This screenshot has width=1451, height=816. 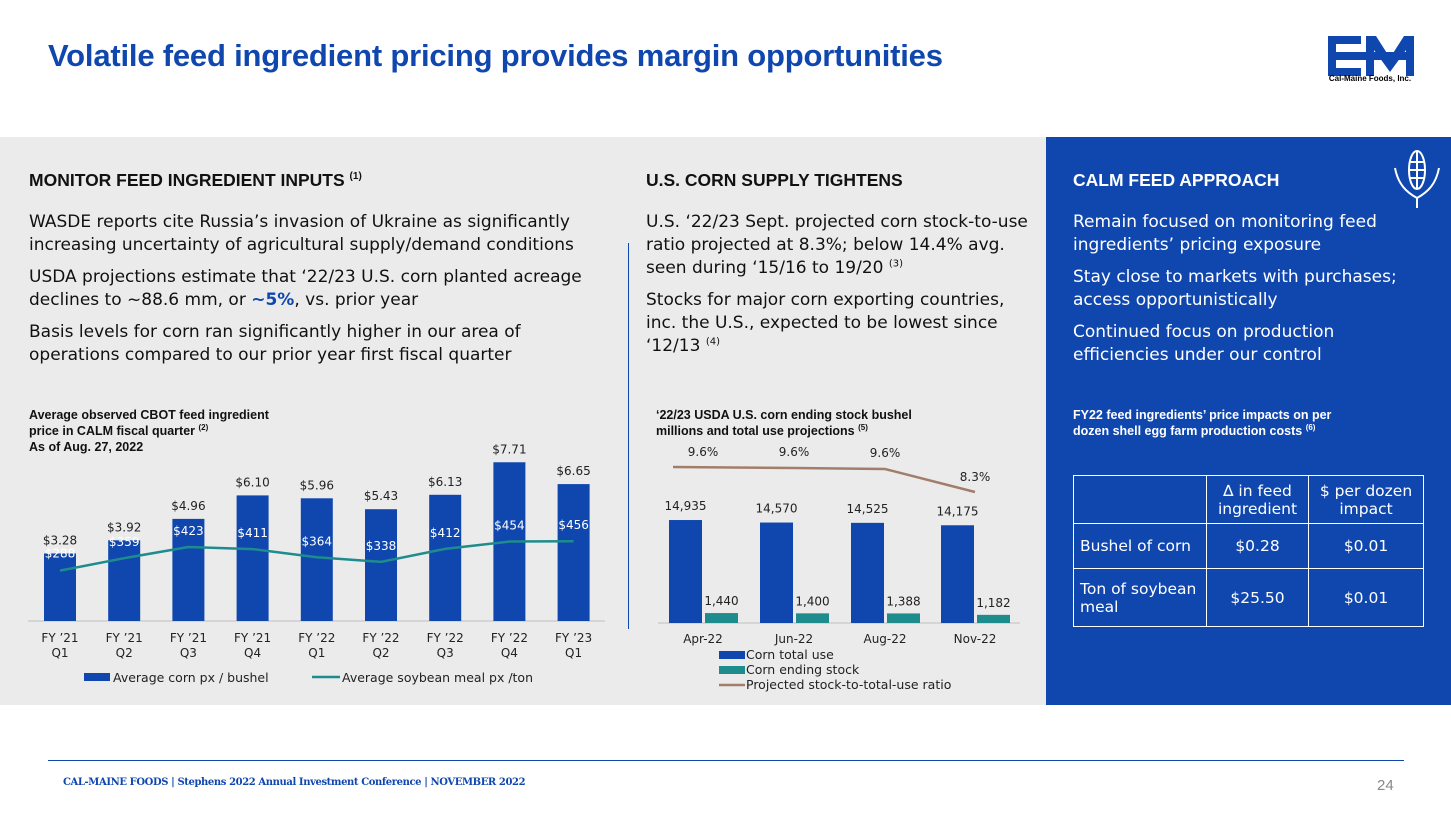 What do you see at coordinates (686, 506) in the screenshot?
I see `total-use-label: 14,935` at bounding box center [686, 506].